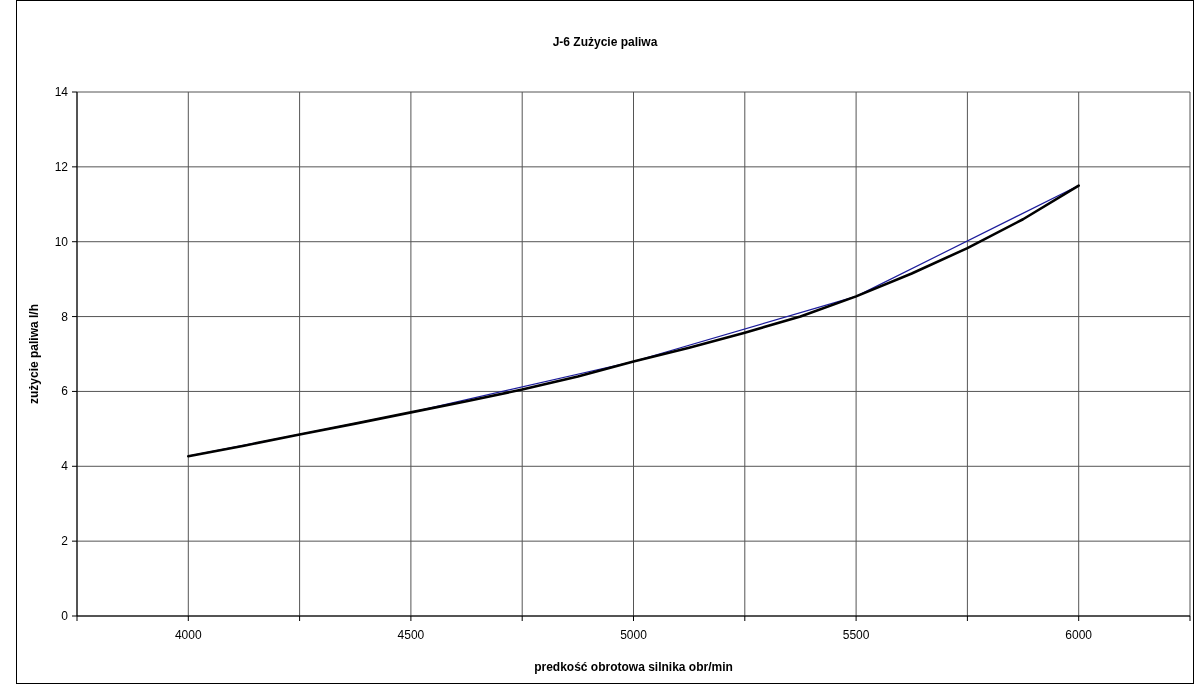 This screenshot has height=684, width=1194. What do you see at coordinates (65, 466) in the screenshot?
I see `y-tick-label: 4` at bounding box center [65, 466].